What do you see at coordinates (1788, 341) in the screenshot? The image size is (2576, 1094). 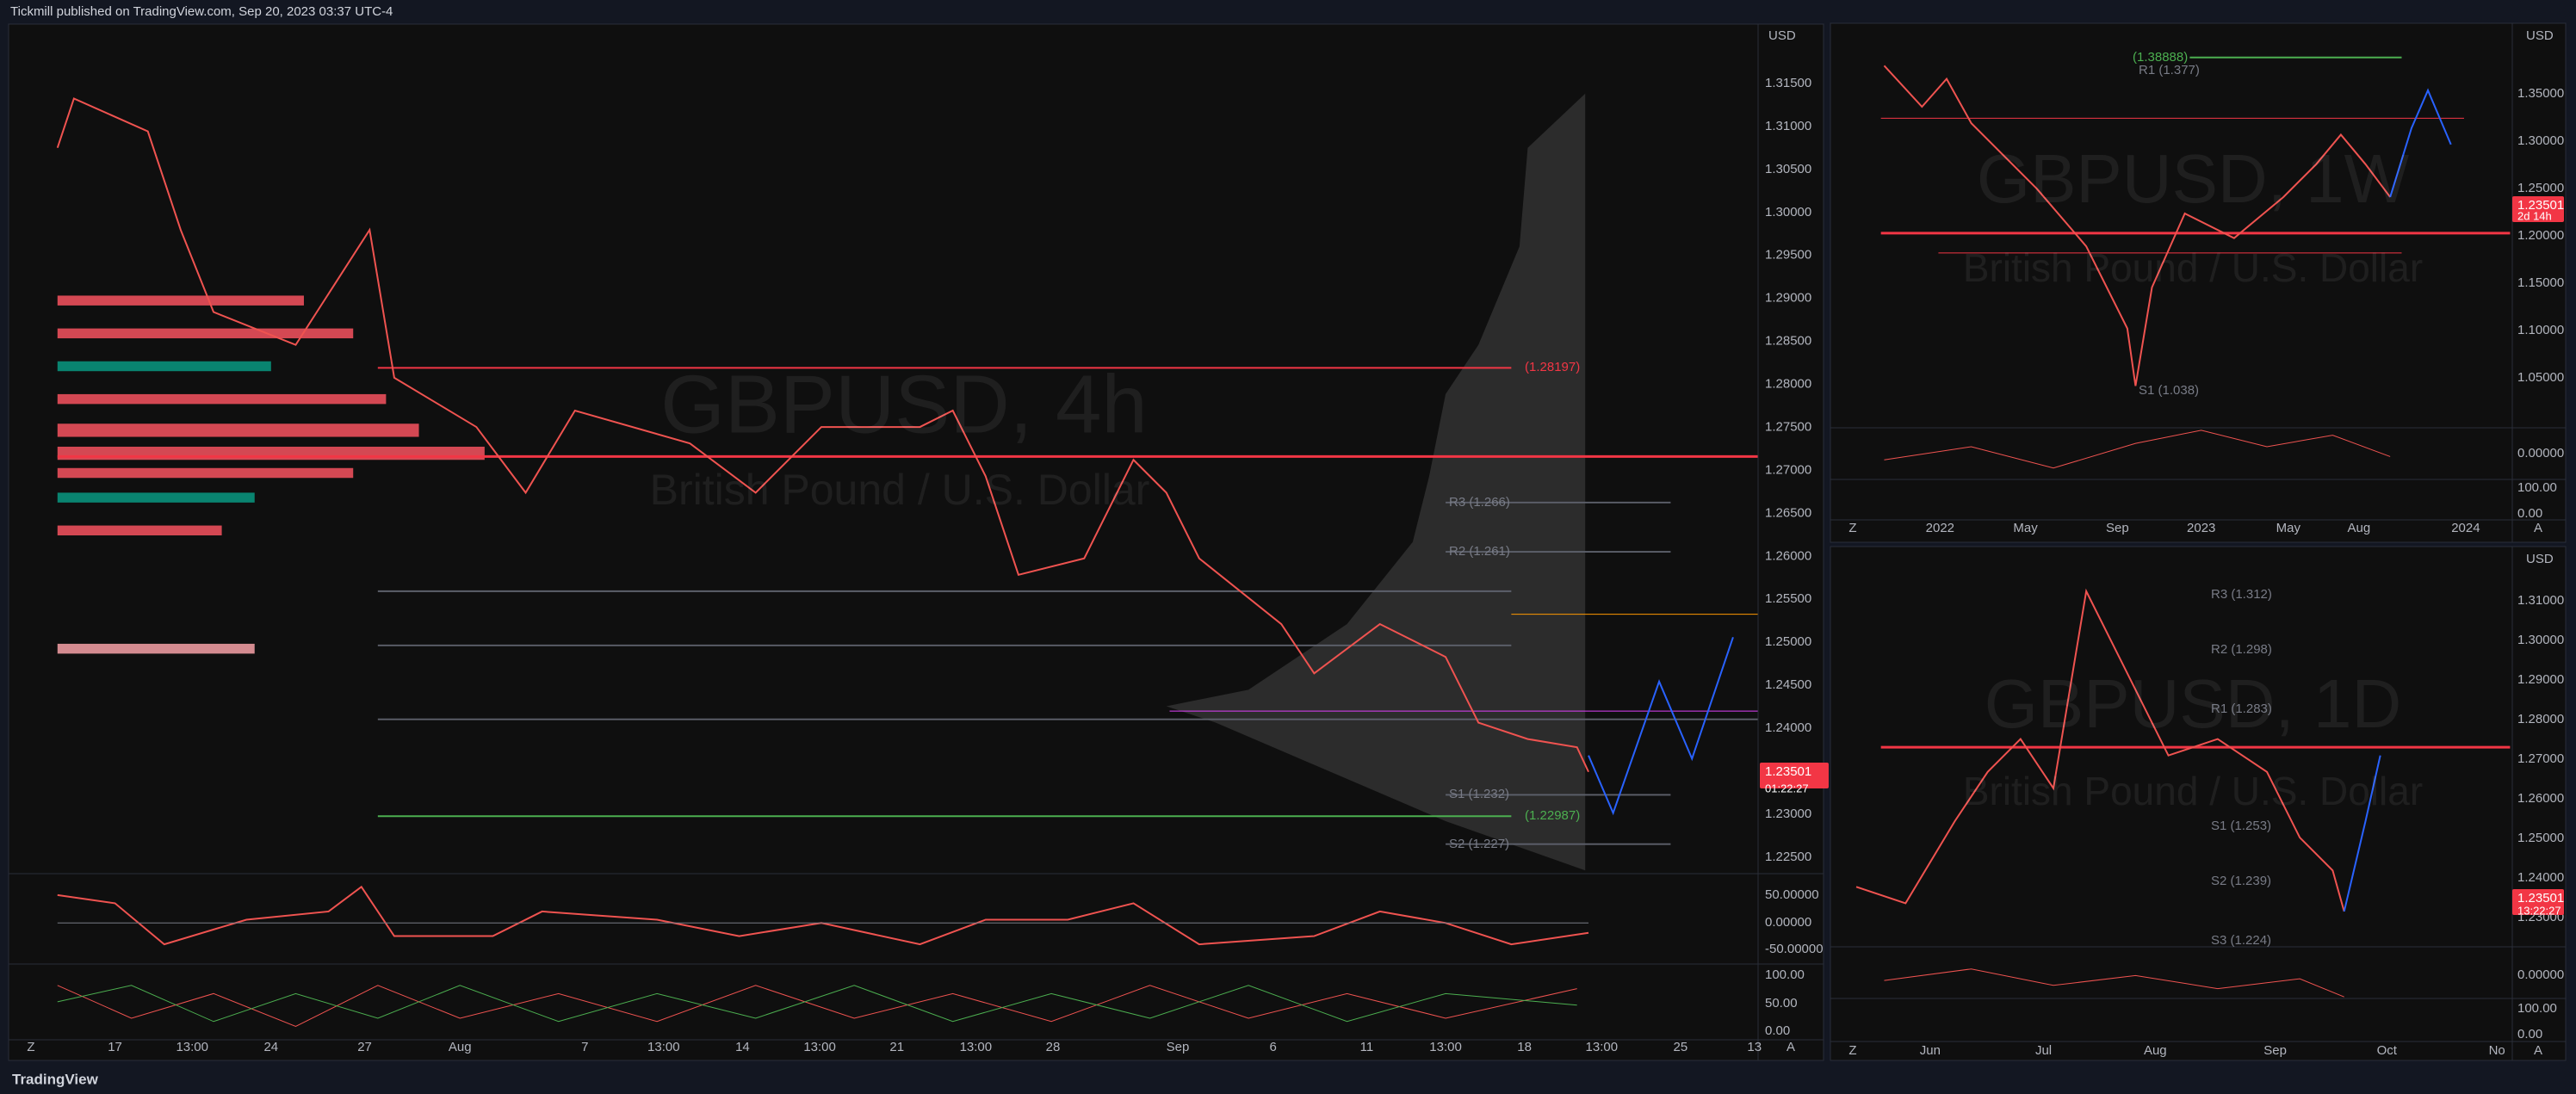 I see `price-axis-label: 1.28500` at bounding box center [1788, 341].